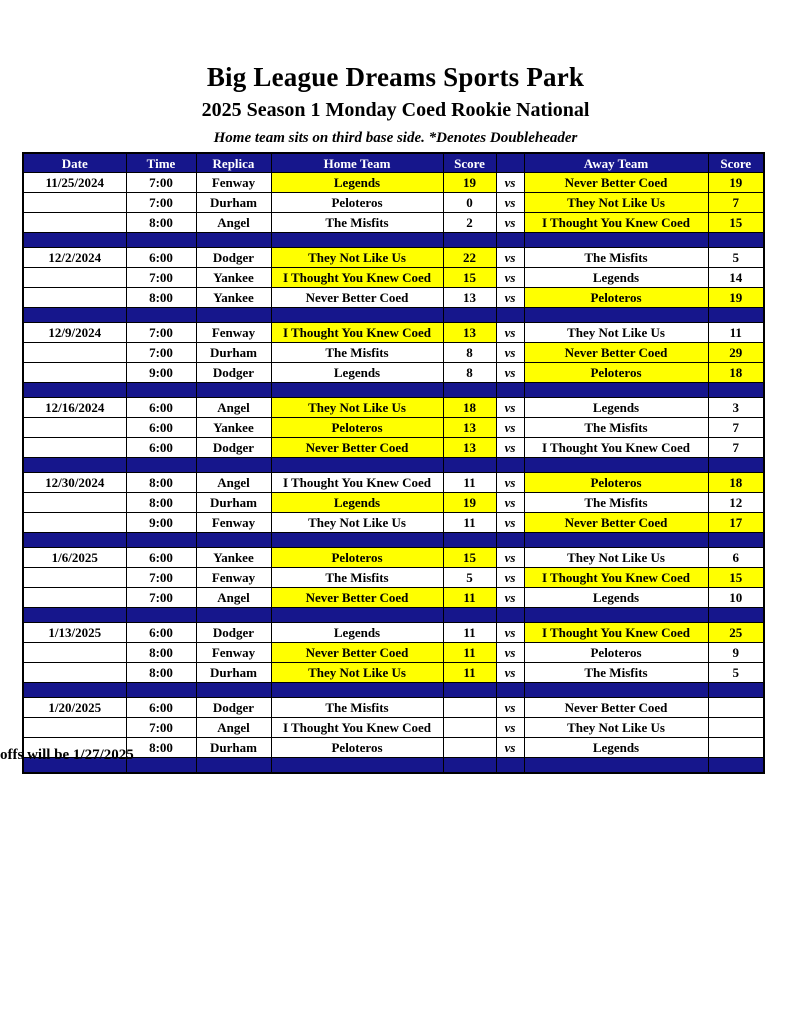 The width and height of the screenshot is (791, 1024). I want to click on home-score-cell, so click(469, 747).